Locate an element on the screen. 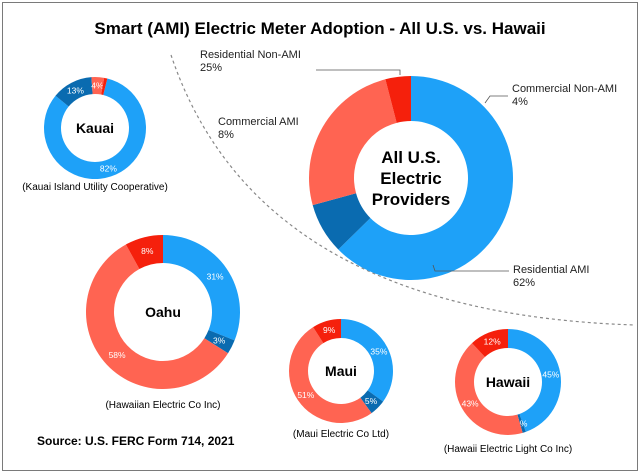 The image size is (640, 473). slice-kauai-commercial-ami is located at coordinates (74, 92).